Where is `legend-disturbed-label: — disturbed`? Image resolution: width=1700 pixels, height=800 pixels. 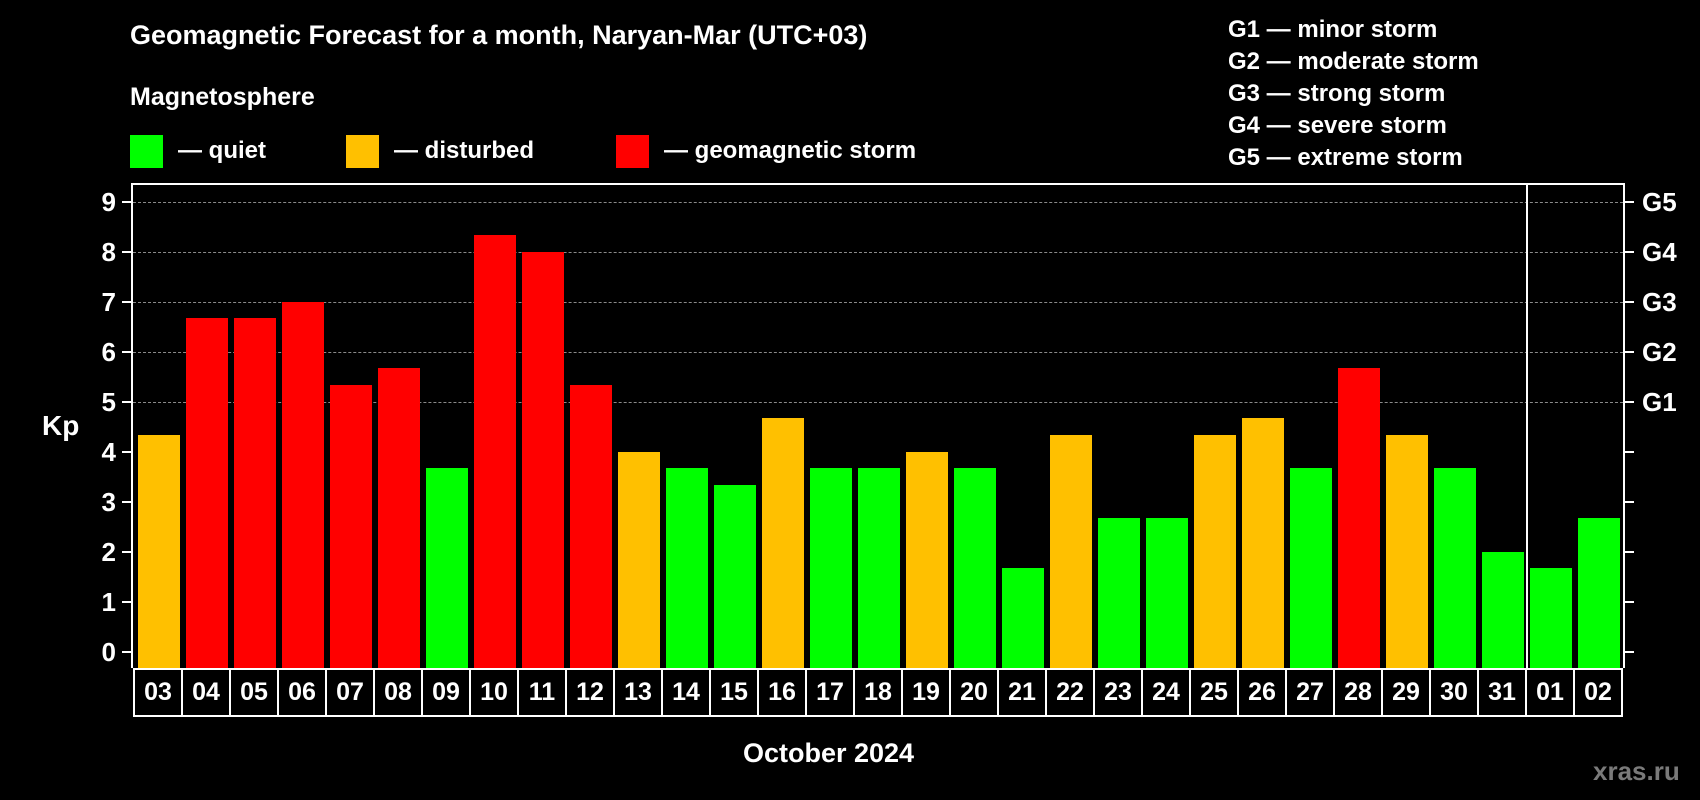 legend-disturbed-label: — disturbed is located at coordinates (464, 150).